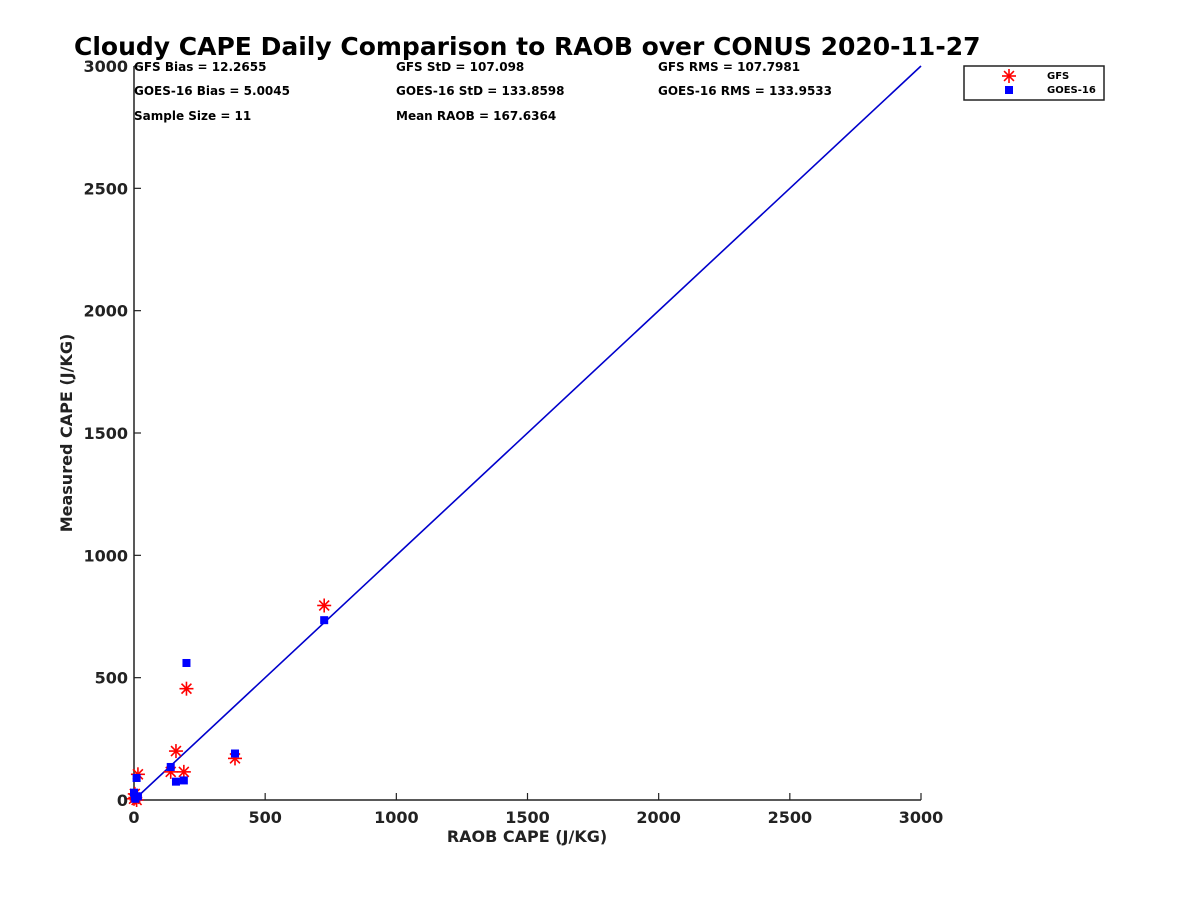  What do you see at coordinates (460, 67) in the screenshot?
I see `stat-text: GFS StD = 107.098` at bounding box center [460, 67].